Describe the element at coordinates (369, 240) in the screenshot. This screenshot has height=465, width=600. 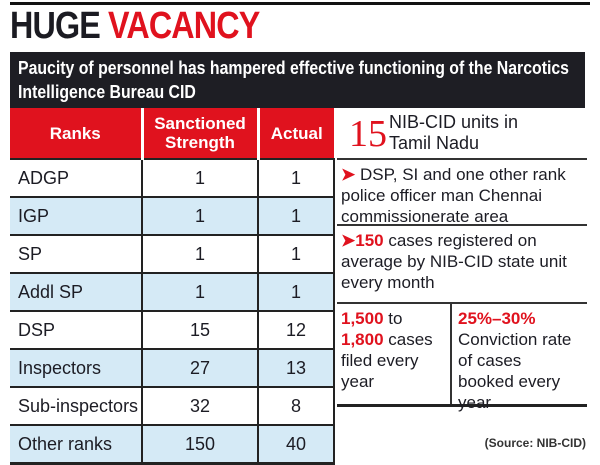
I see `monthly-cases-number: 150` at that location.